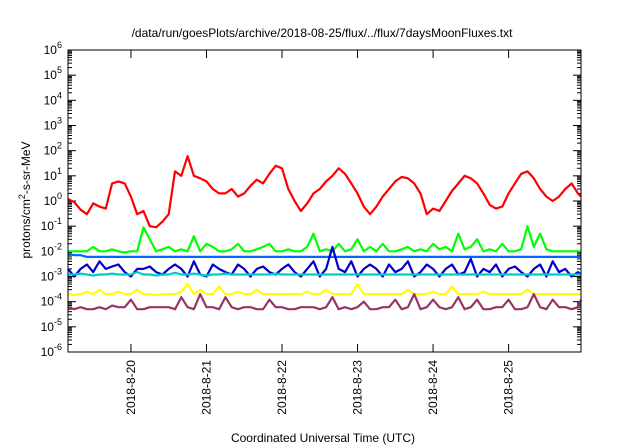 The width and height of the screenshot is (640, 448). I want to click on y-tick-label: 10⁻³, so click(51, 275).